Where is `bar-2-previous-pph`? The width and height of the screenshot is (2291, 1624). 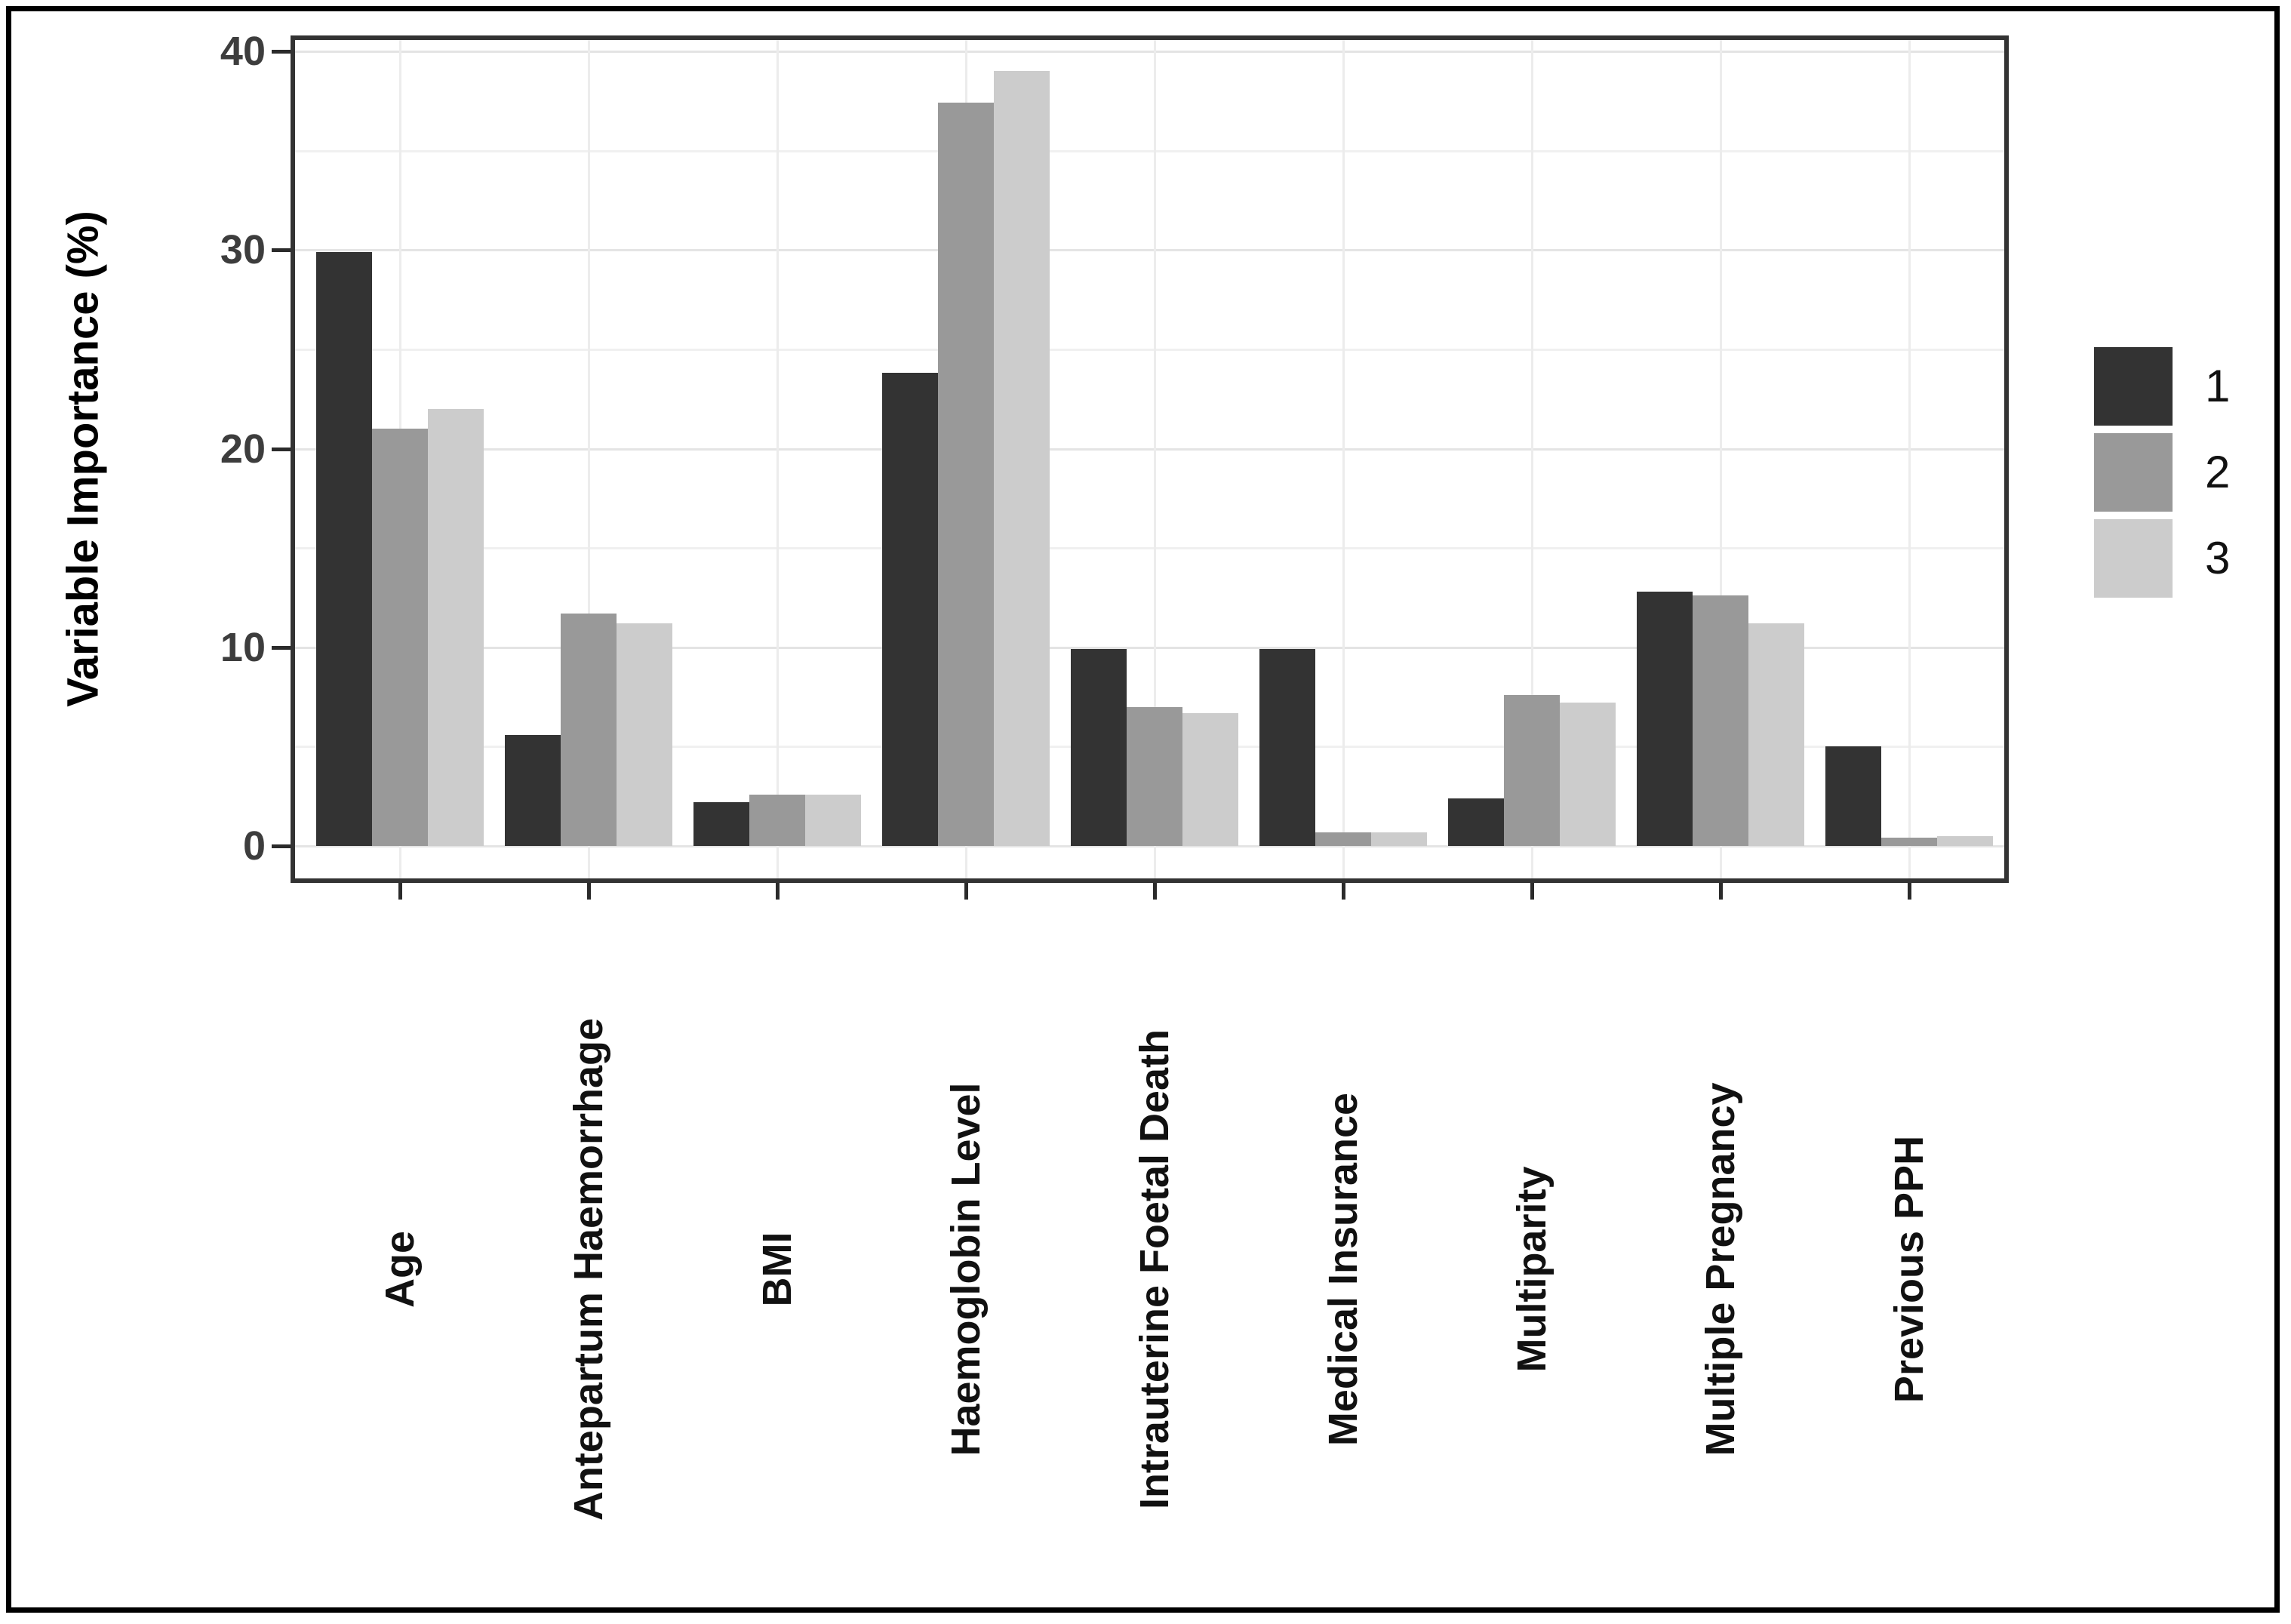 bar-2-previous-pph is located at coordinates (1909, 842).